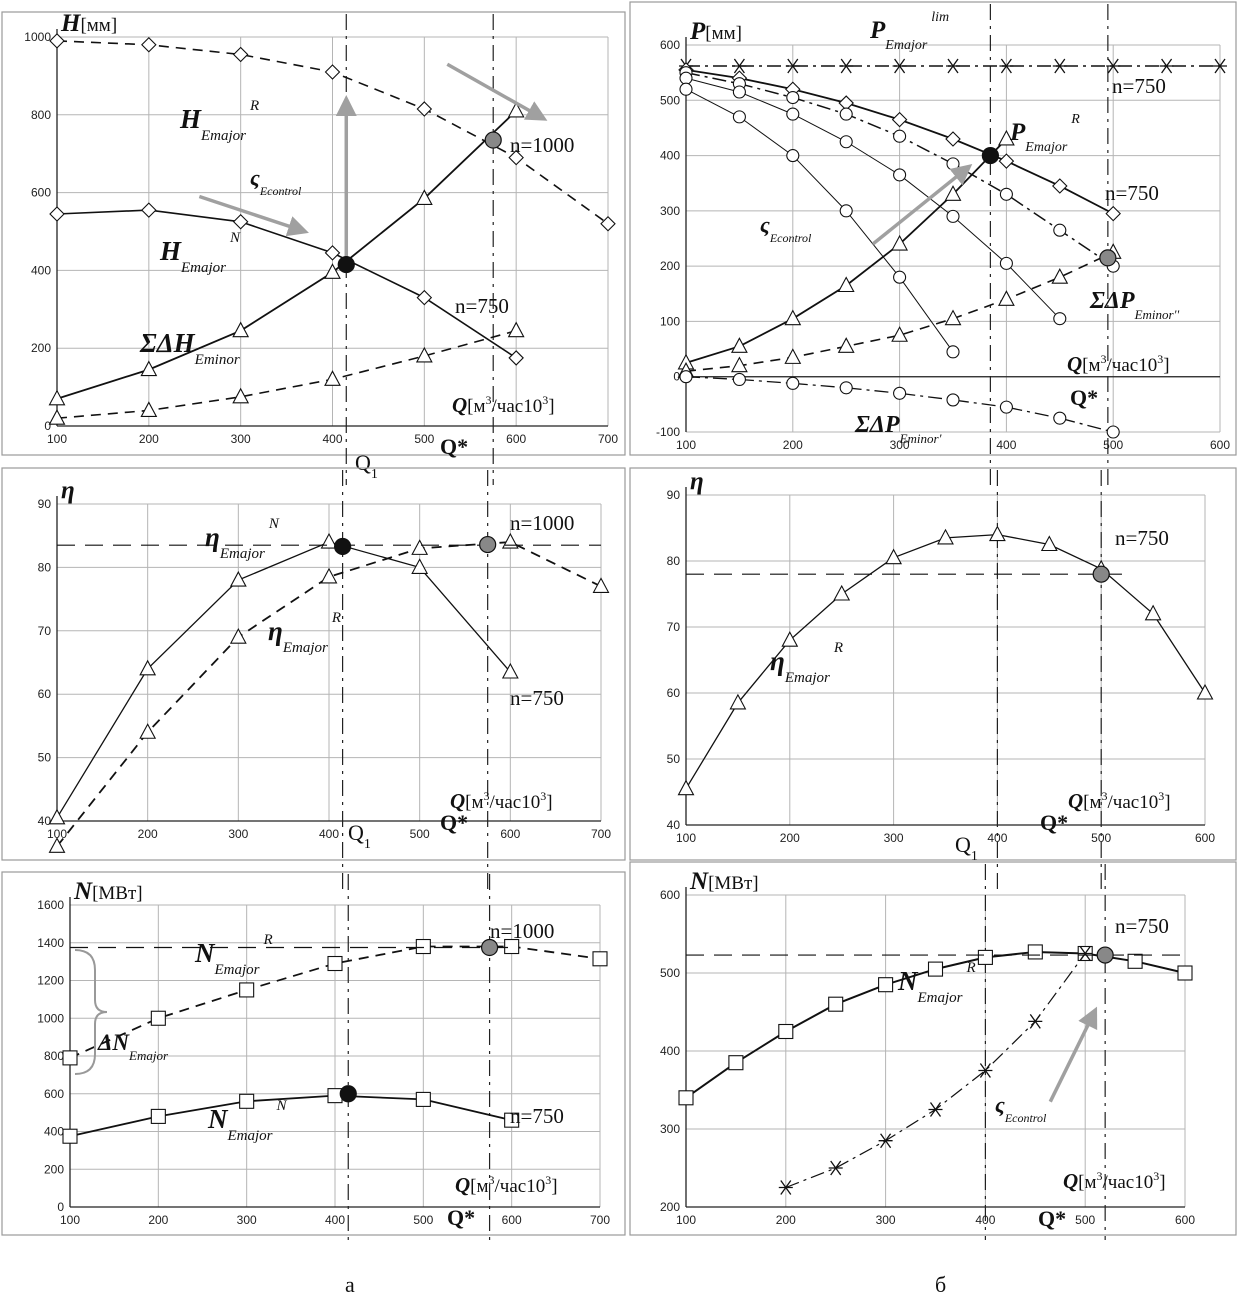  Describe the element at coordinates (41, 348) in the screenshot. I see `y-tick-label: 200` at that location.